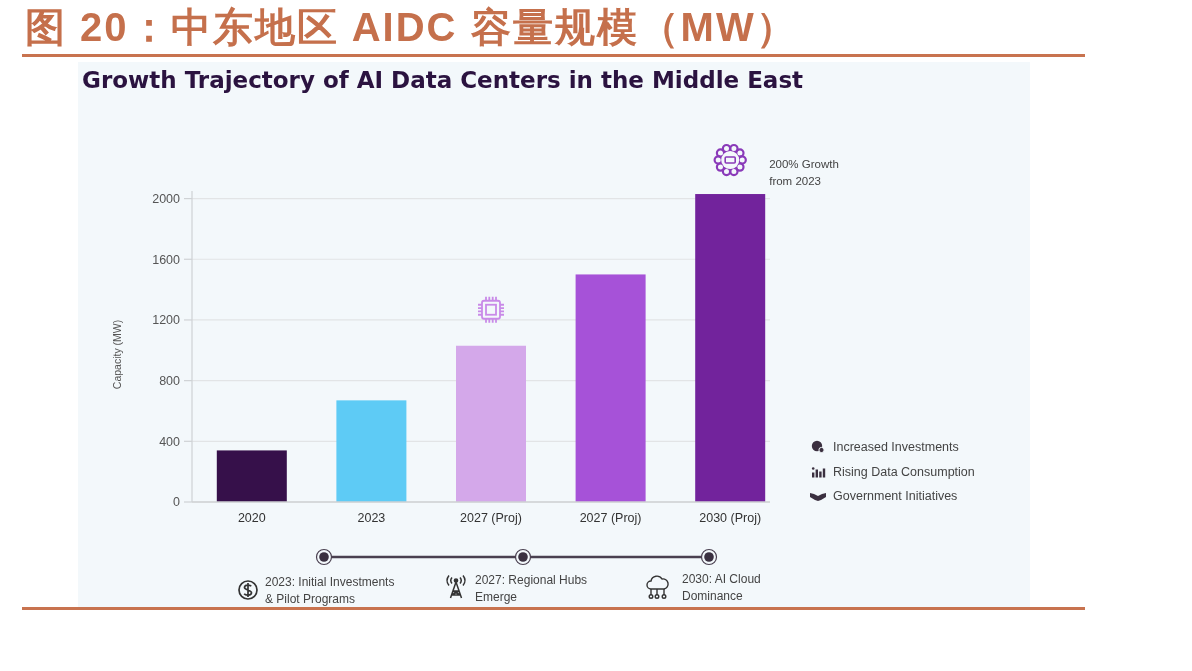  What do you see at coordinates (443, 80) in the screenshot?
I see `chart-subtitle: Growth Trajectory of AI Data Centers in the Middle East` at bounding box center [443, 80].